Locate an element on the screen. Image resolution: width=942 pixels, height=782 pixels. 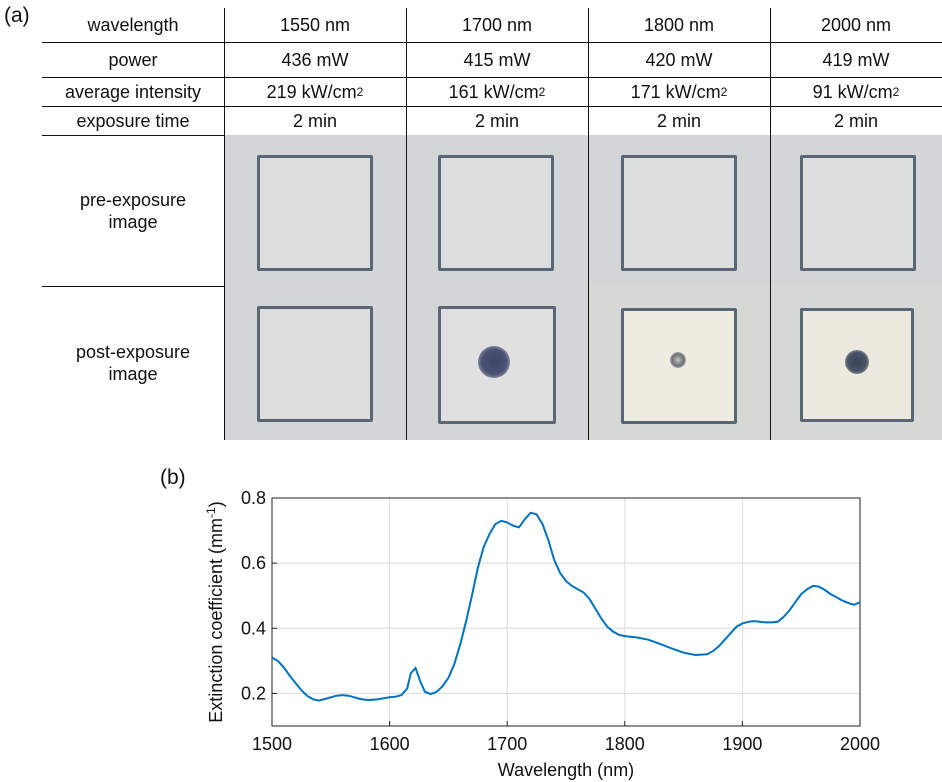
col3-power: 420 mW is located at coordinates (679, 59).